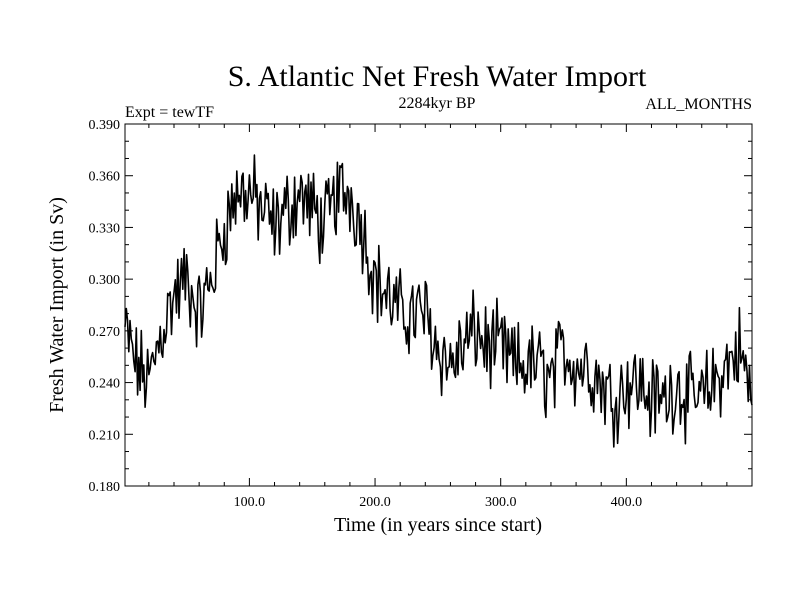 The height and width of the screenshot is (600, 800). What do you see at coordinates (438, 525) in the screenshot?
I see `x-axis-label: Time (in years since start)` at bounding box center [438, 525].